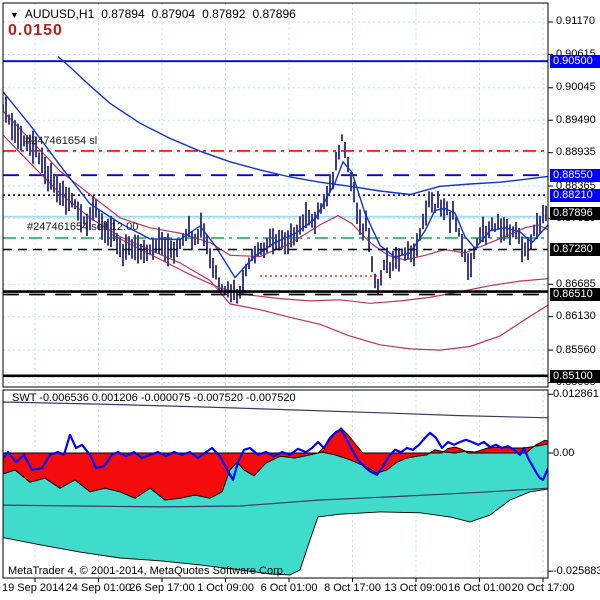 The image size is (600, 600). I want to click on price-axis-label: 0.88935, so click(576, 152).